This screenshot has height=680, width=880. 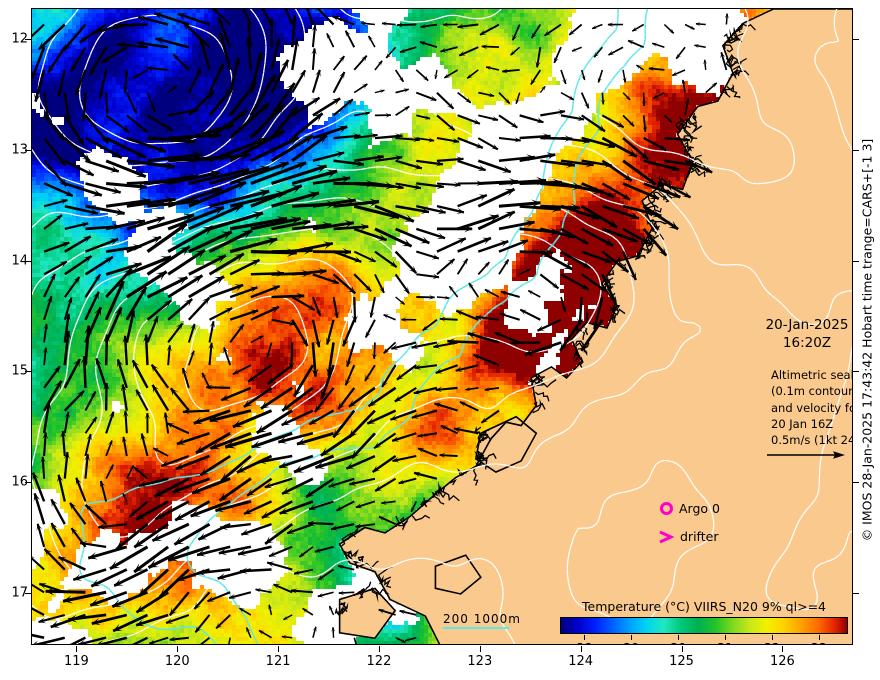 What do you see at coordinates (19, 482) in the screenshot?
I see `y-tick-label: 16` at bounding box center [19, 482].